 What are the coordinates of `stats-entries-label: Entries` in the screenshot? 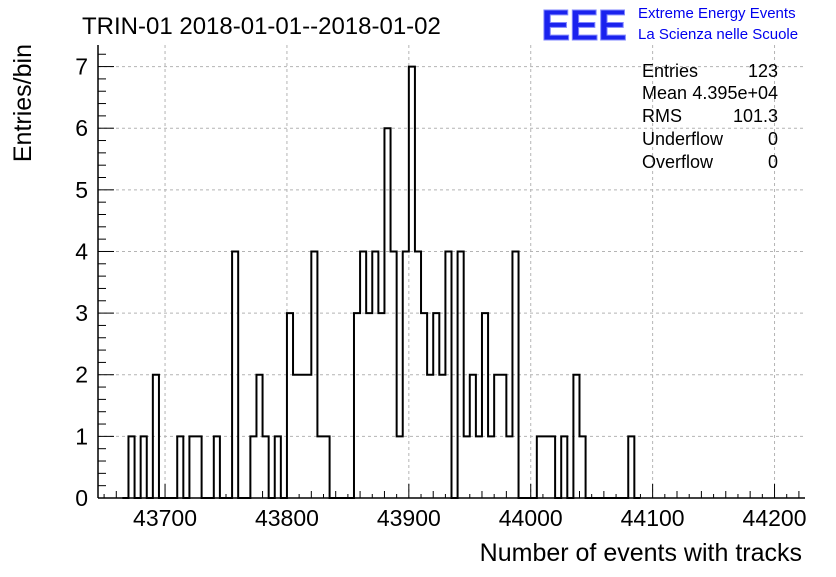 It's located at (670, 71).